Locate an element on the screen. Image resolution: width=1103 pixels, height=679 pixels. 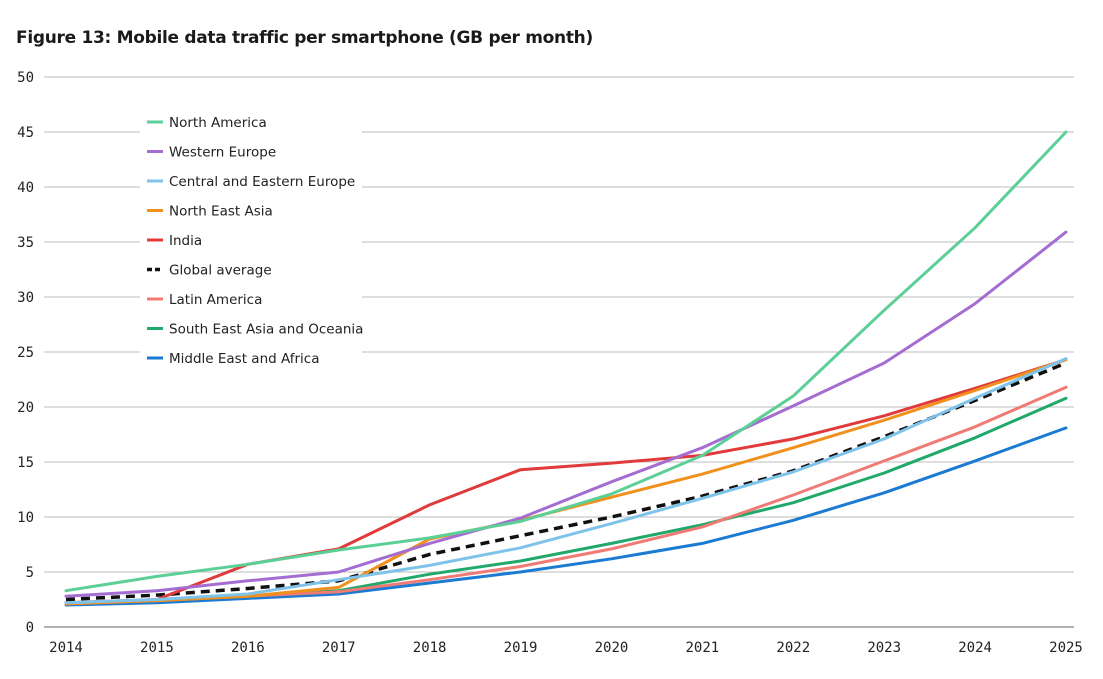
legend-background is located at coordinates (251, 241).